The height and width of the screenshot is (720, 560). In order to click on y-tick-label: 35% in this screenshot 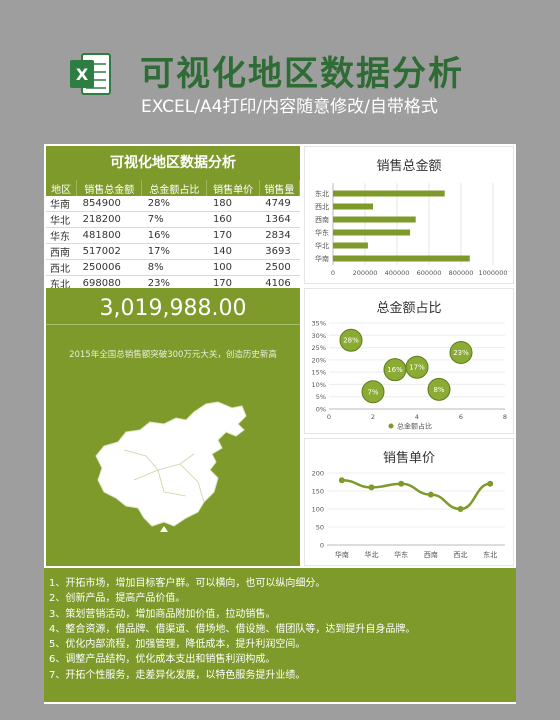, I will do `click(319, 324)`.